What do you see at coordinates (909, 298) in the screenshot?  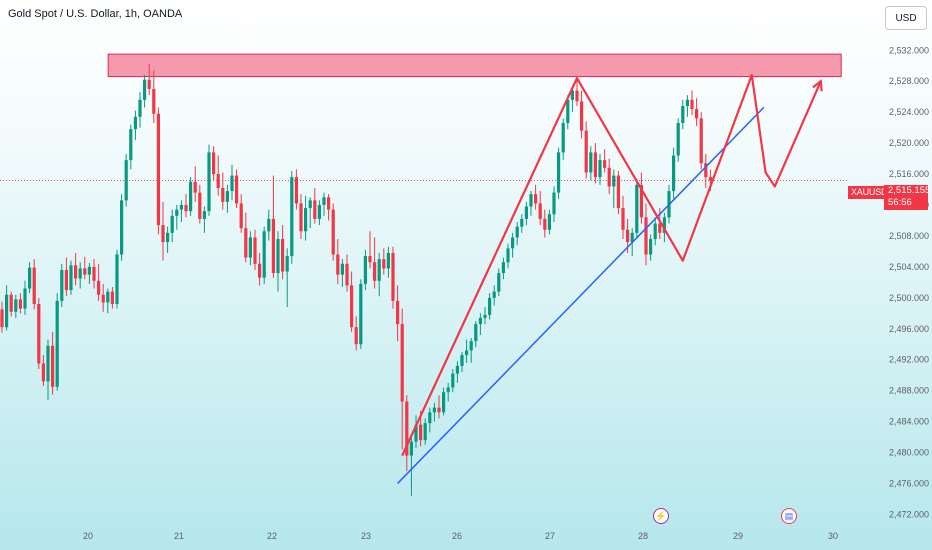 I see `y-tick-label: 2,500.000` at bounding box center [909, 298].